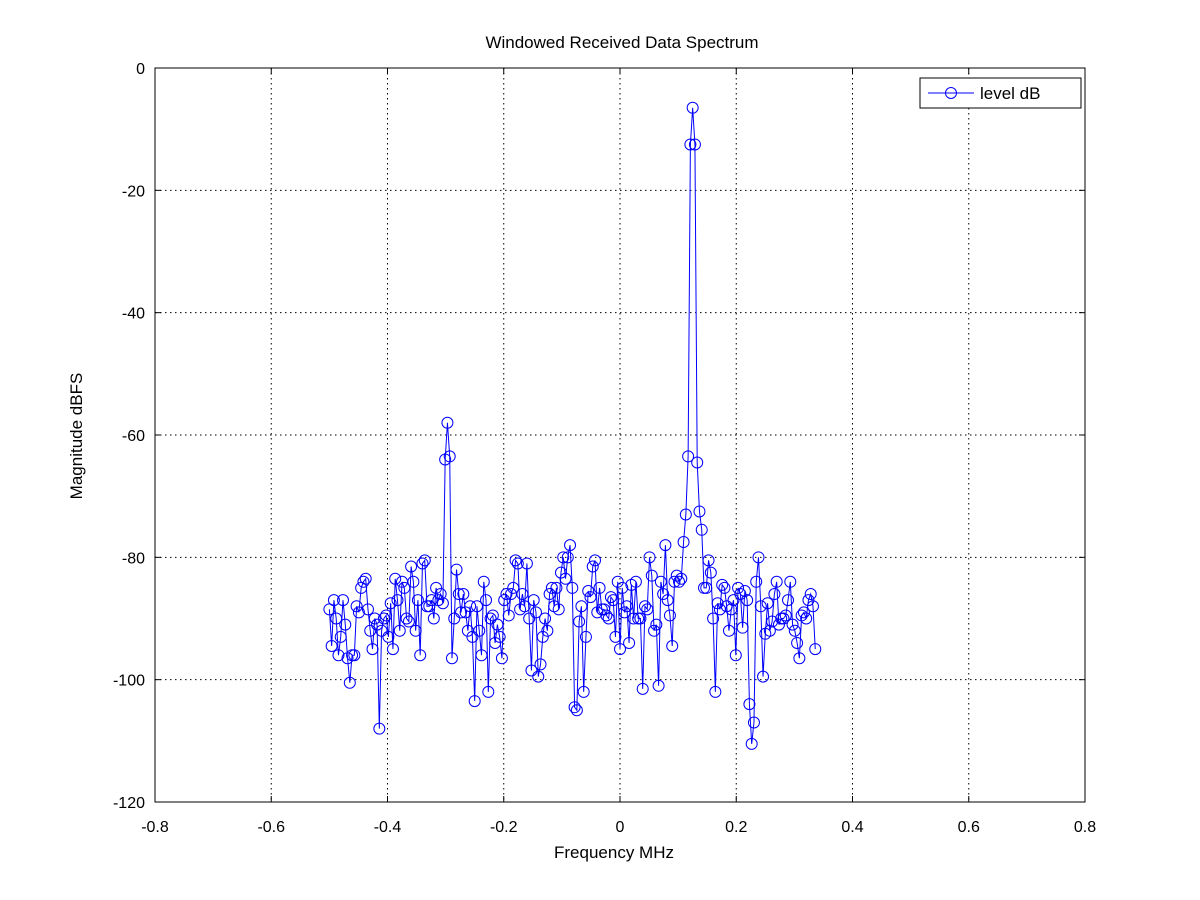 This screenshot has width=1200, height=900. Describe the element at coordinates (388, 827) in the screenshot. I see `x-tick-label: -0.4` at that location.